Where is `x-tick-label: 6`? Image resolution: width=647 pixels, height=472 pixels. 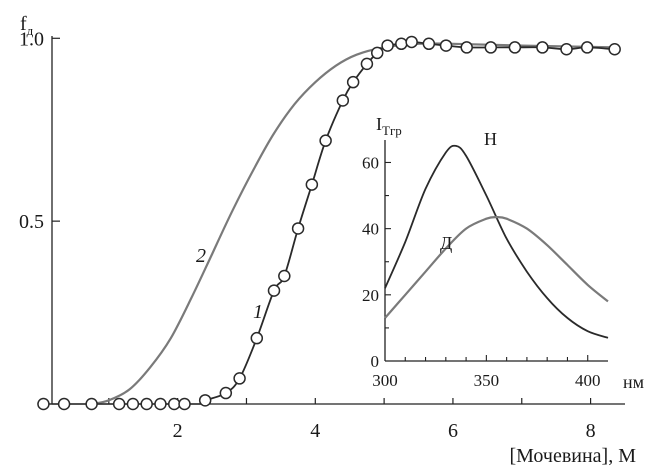 x-tick-label: 6 is located at coordinates (453, 431).